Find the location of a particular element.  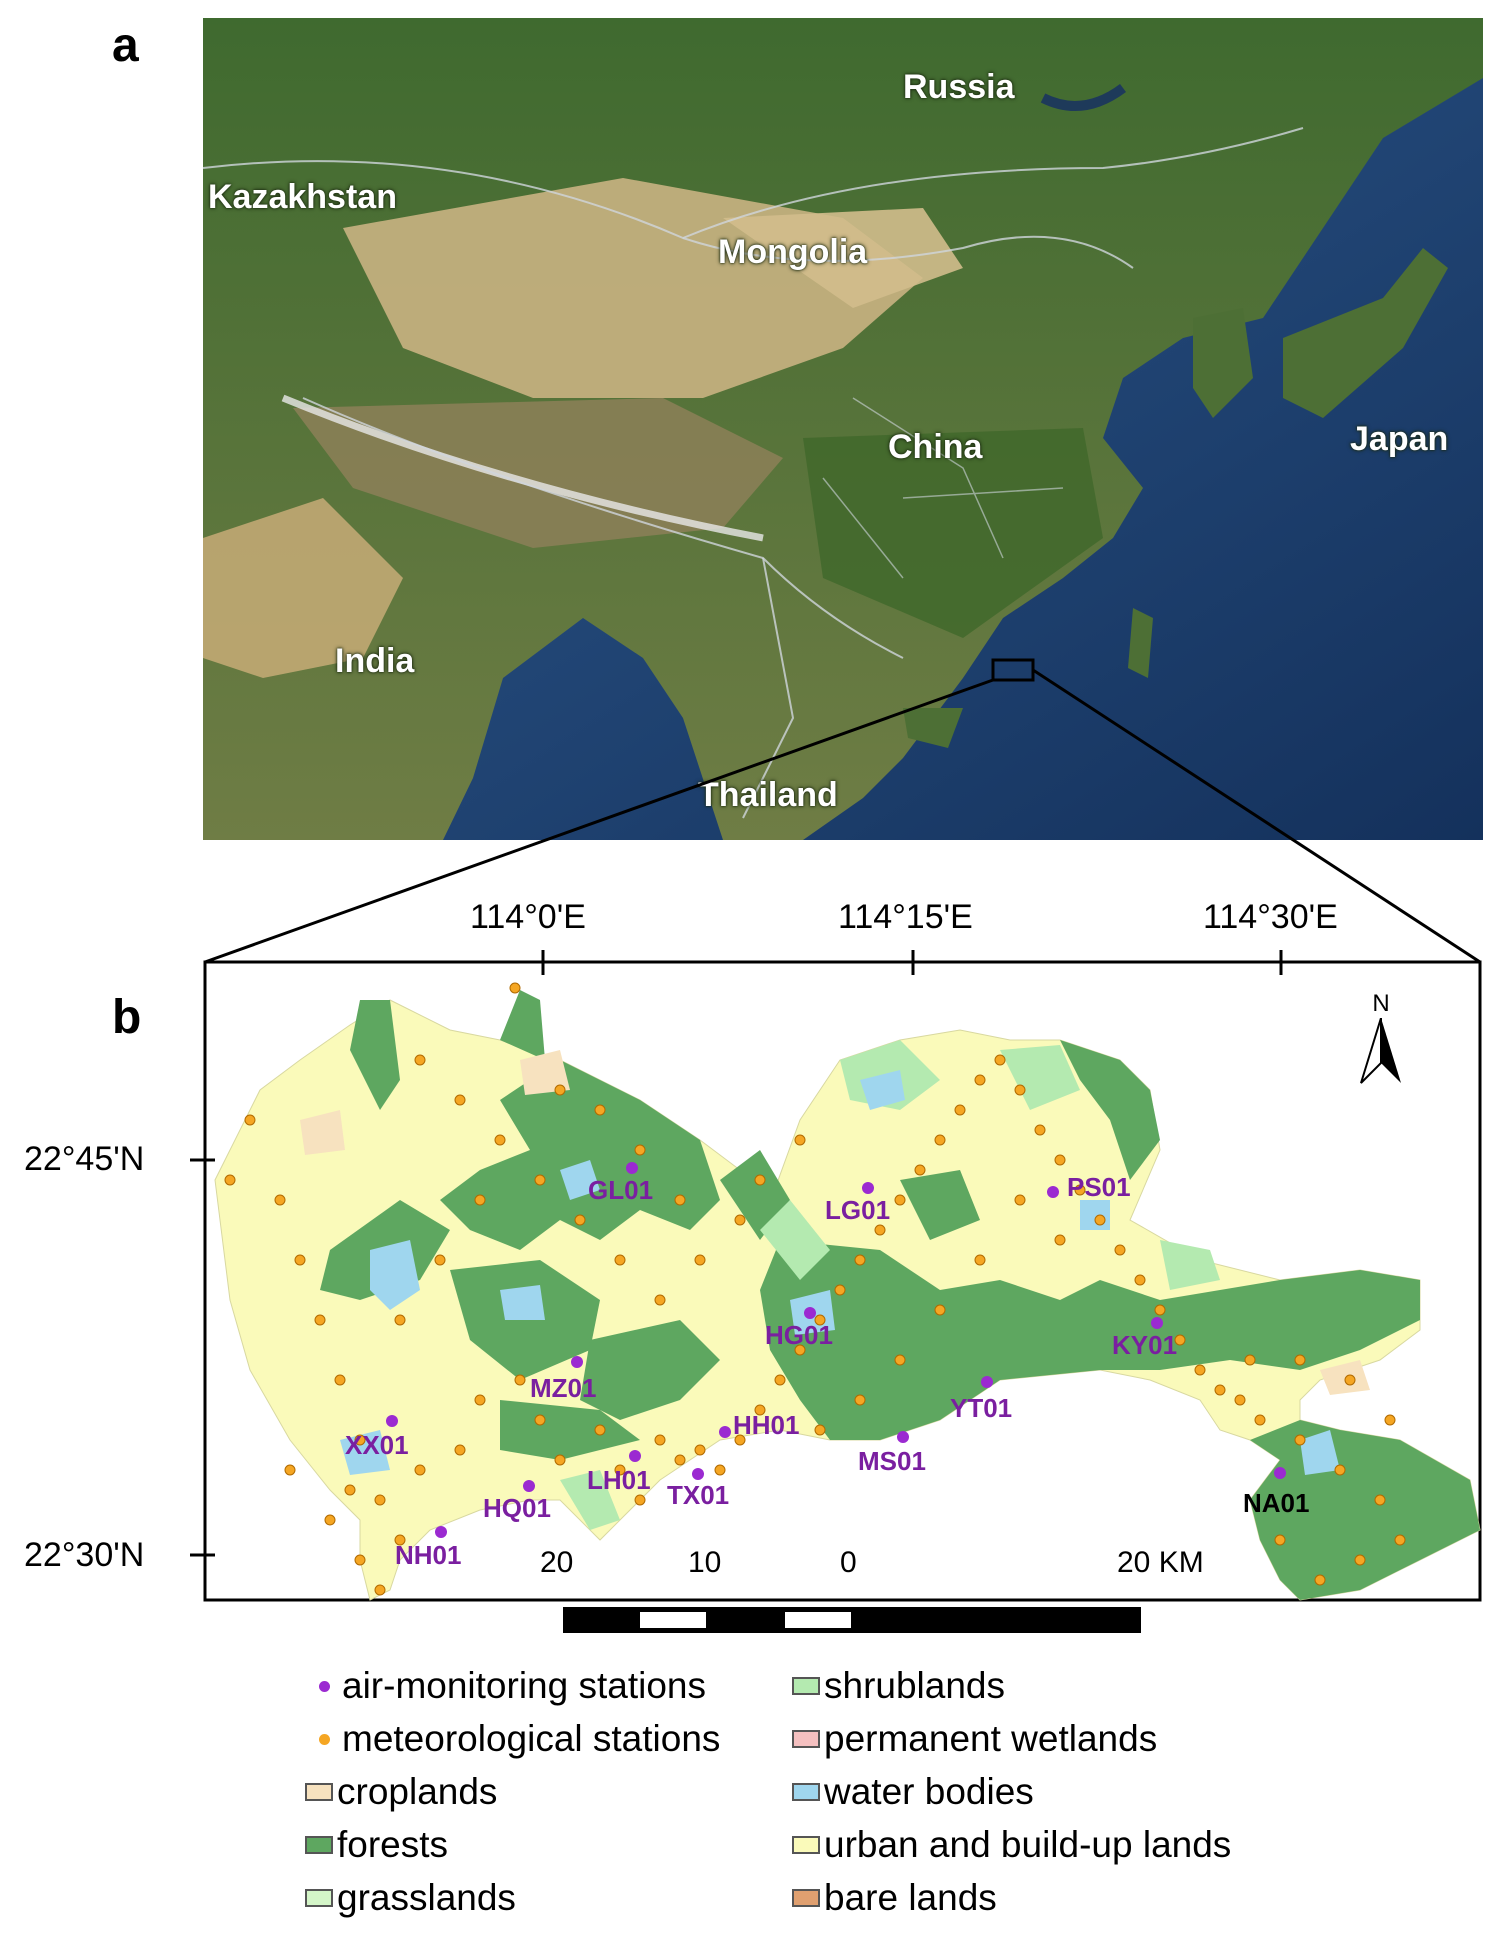

scale-label: 10 is located at coordinates (705, 1562).